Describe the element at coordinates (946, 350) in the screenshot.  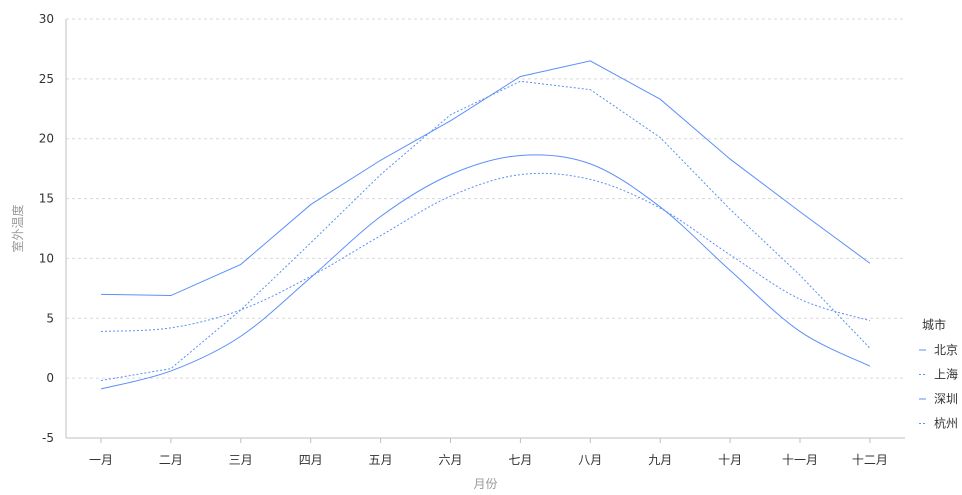
I see `legend-label: 北京` at that location.